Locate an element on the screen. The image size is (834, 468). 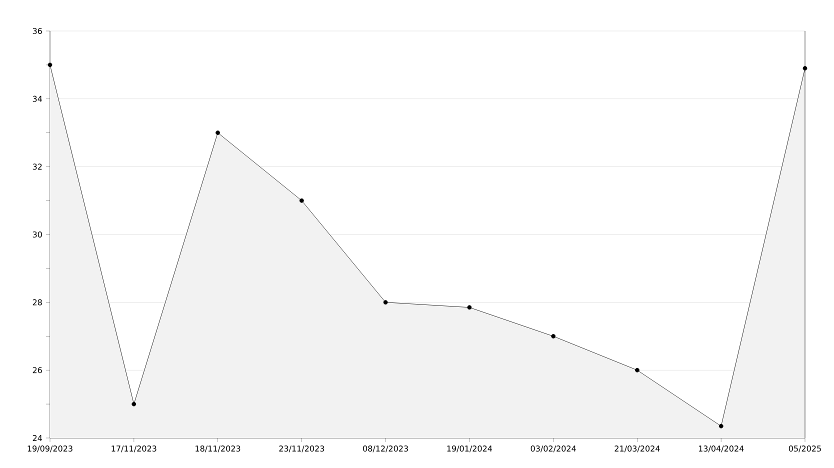
x-tick-label: 03/02/2024 is located at coordinates (553, 449).